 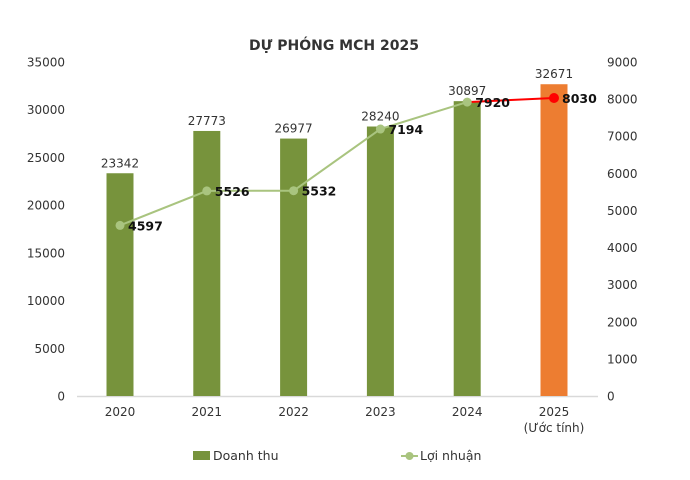 I want to click on line-data-label: 5532, so click(x=319, y=191).